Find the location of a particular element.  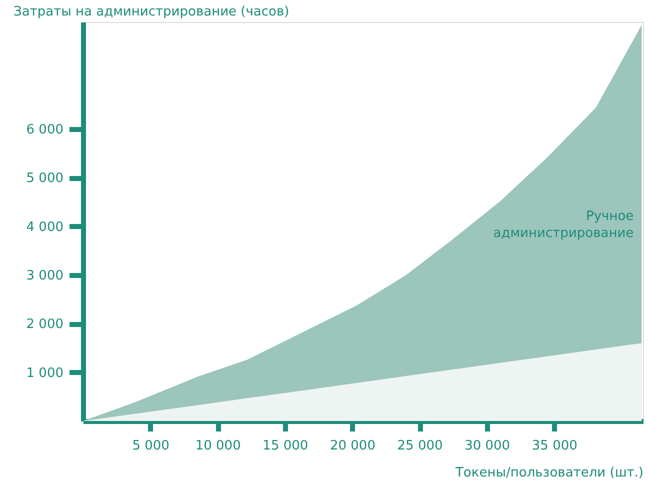

y-tick-label: 4 000 is located at coordinates (45, 227).